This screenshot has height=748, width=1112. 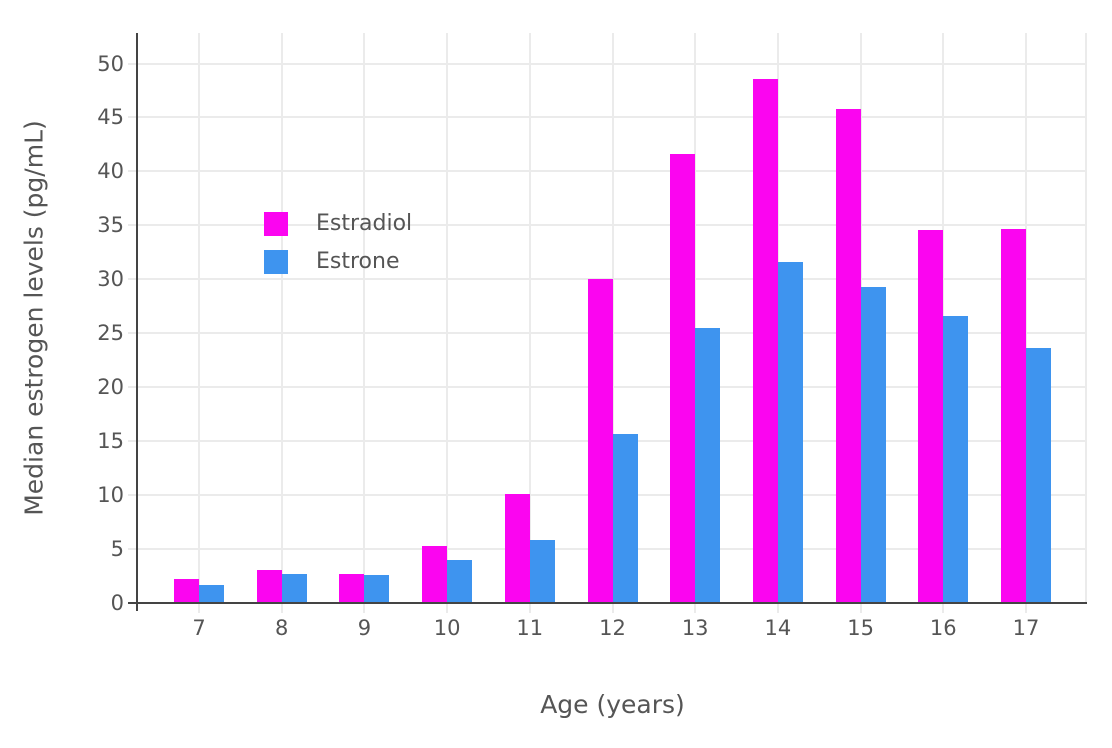 What do you see at coordinates (447, 628) in the screenshot?
I see `x-tick-label: 10` at bounding box center [447, 628].